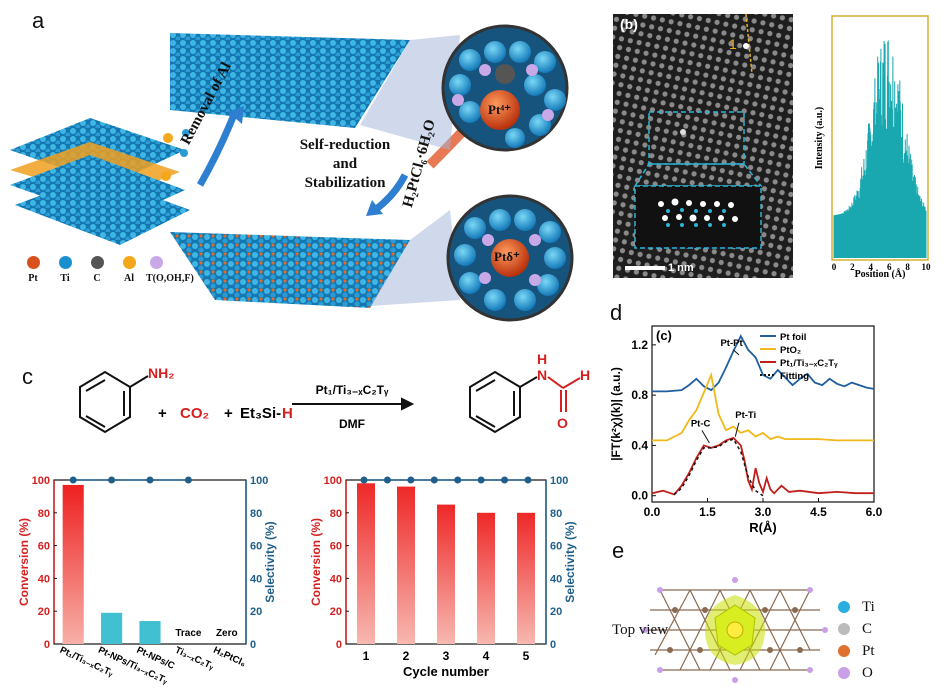 The image size is (945, 700). I want to click on ytick-left-40: 40, so click(44, 579).